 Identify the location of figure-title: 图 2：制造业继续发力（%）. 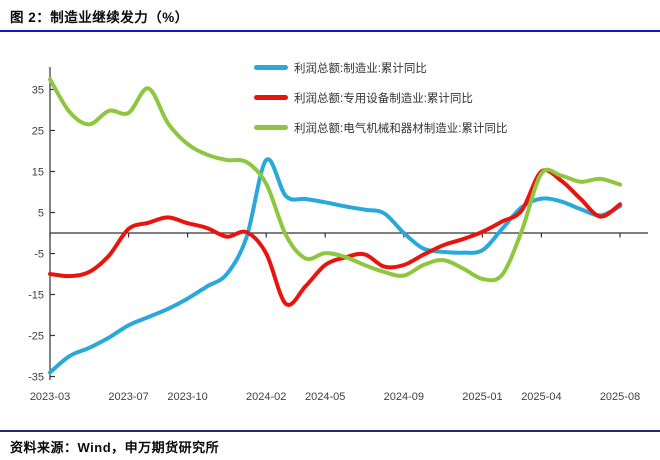
(99, 17).